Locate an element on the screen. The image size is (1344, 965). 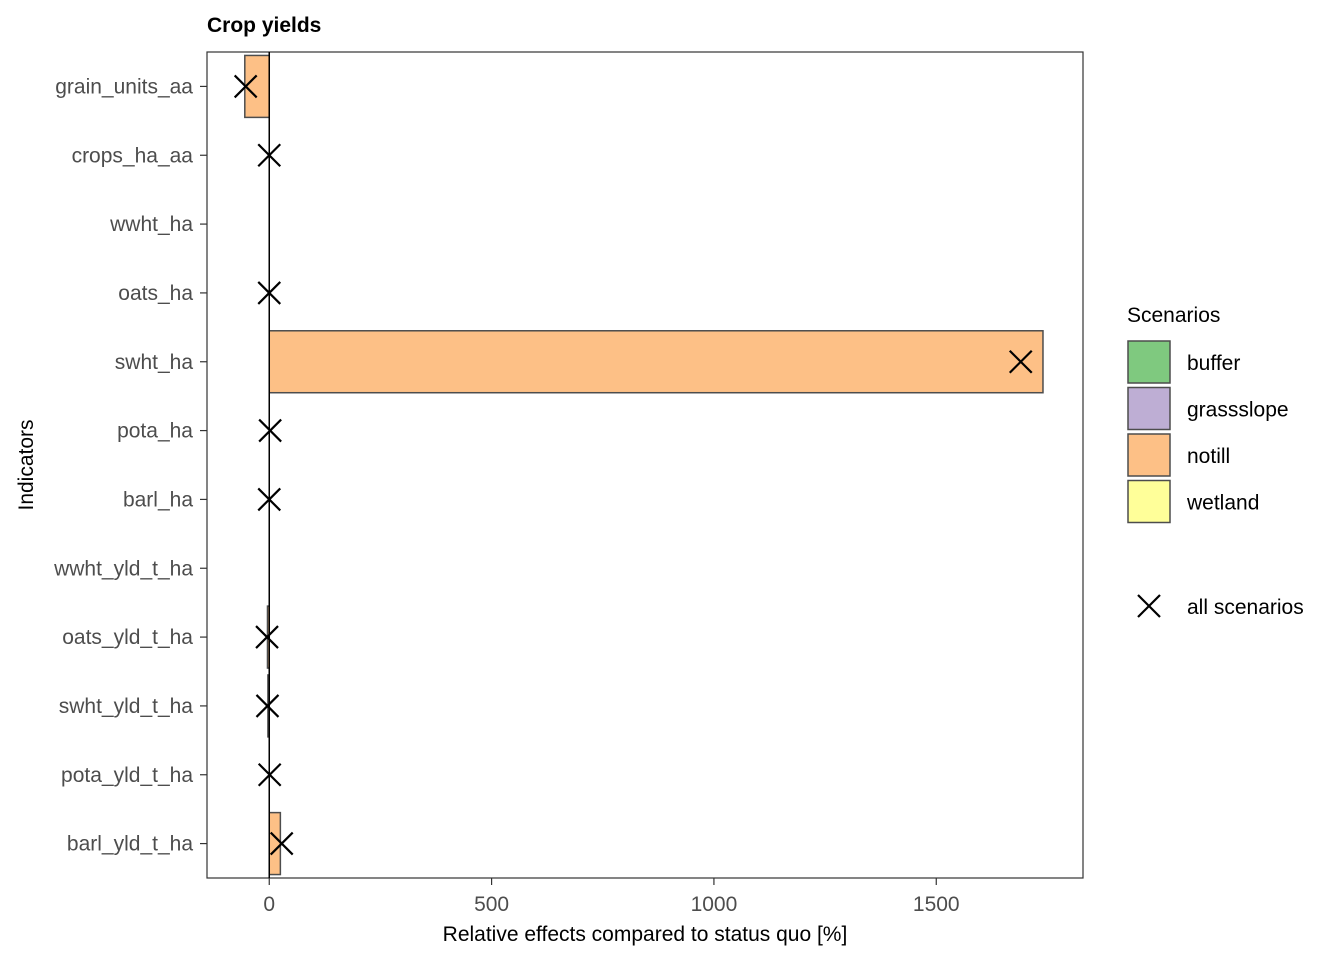
bar-notill-swht_ha is located at coordinates (656, 362).